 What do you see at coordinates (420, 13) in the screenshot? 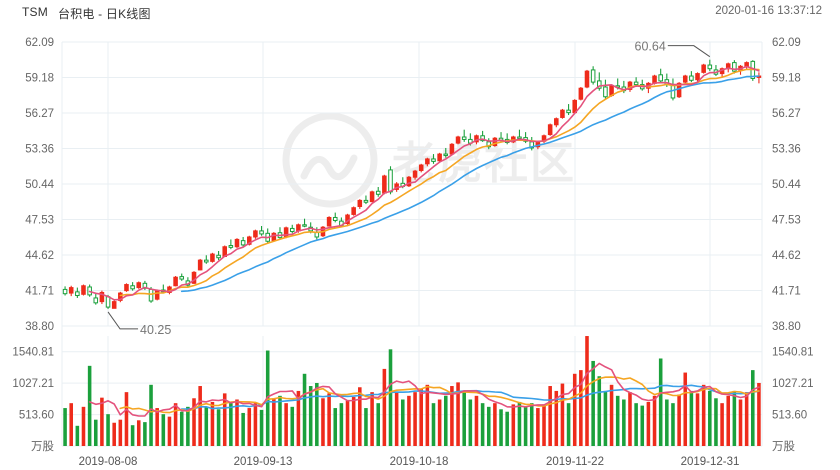
I see `chart-header: TSM 台积电 - 日K线图 2020-01-16 13:37:12` at bounding box center [420, 13].